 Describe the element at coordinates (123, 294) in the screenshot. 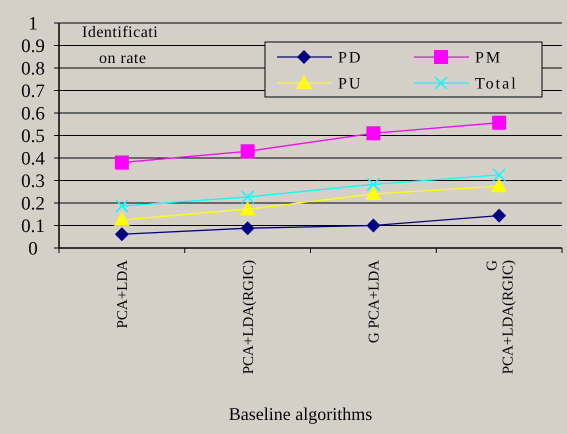

I see `x-tick-label: PCA+LDA` at that location.